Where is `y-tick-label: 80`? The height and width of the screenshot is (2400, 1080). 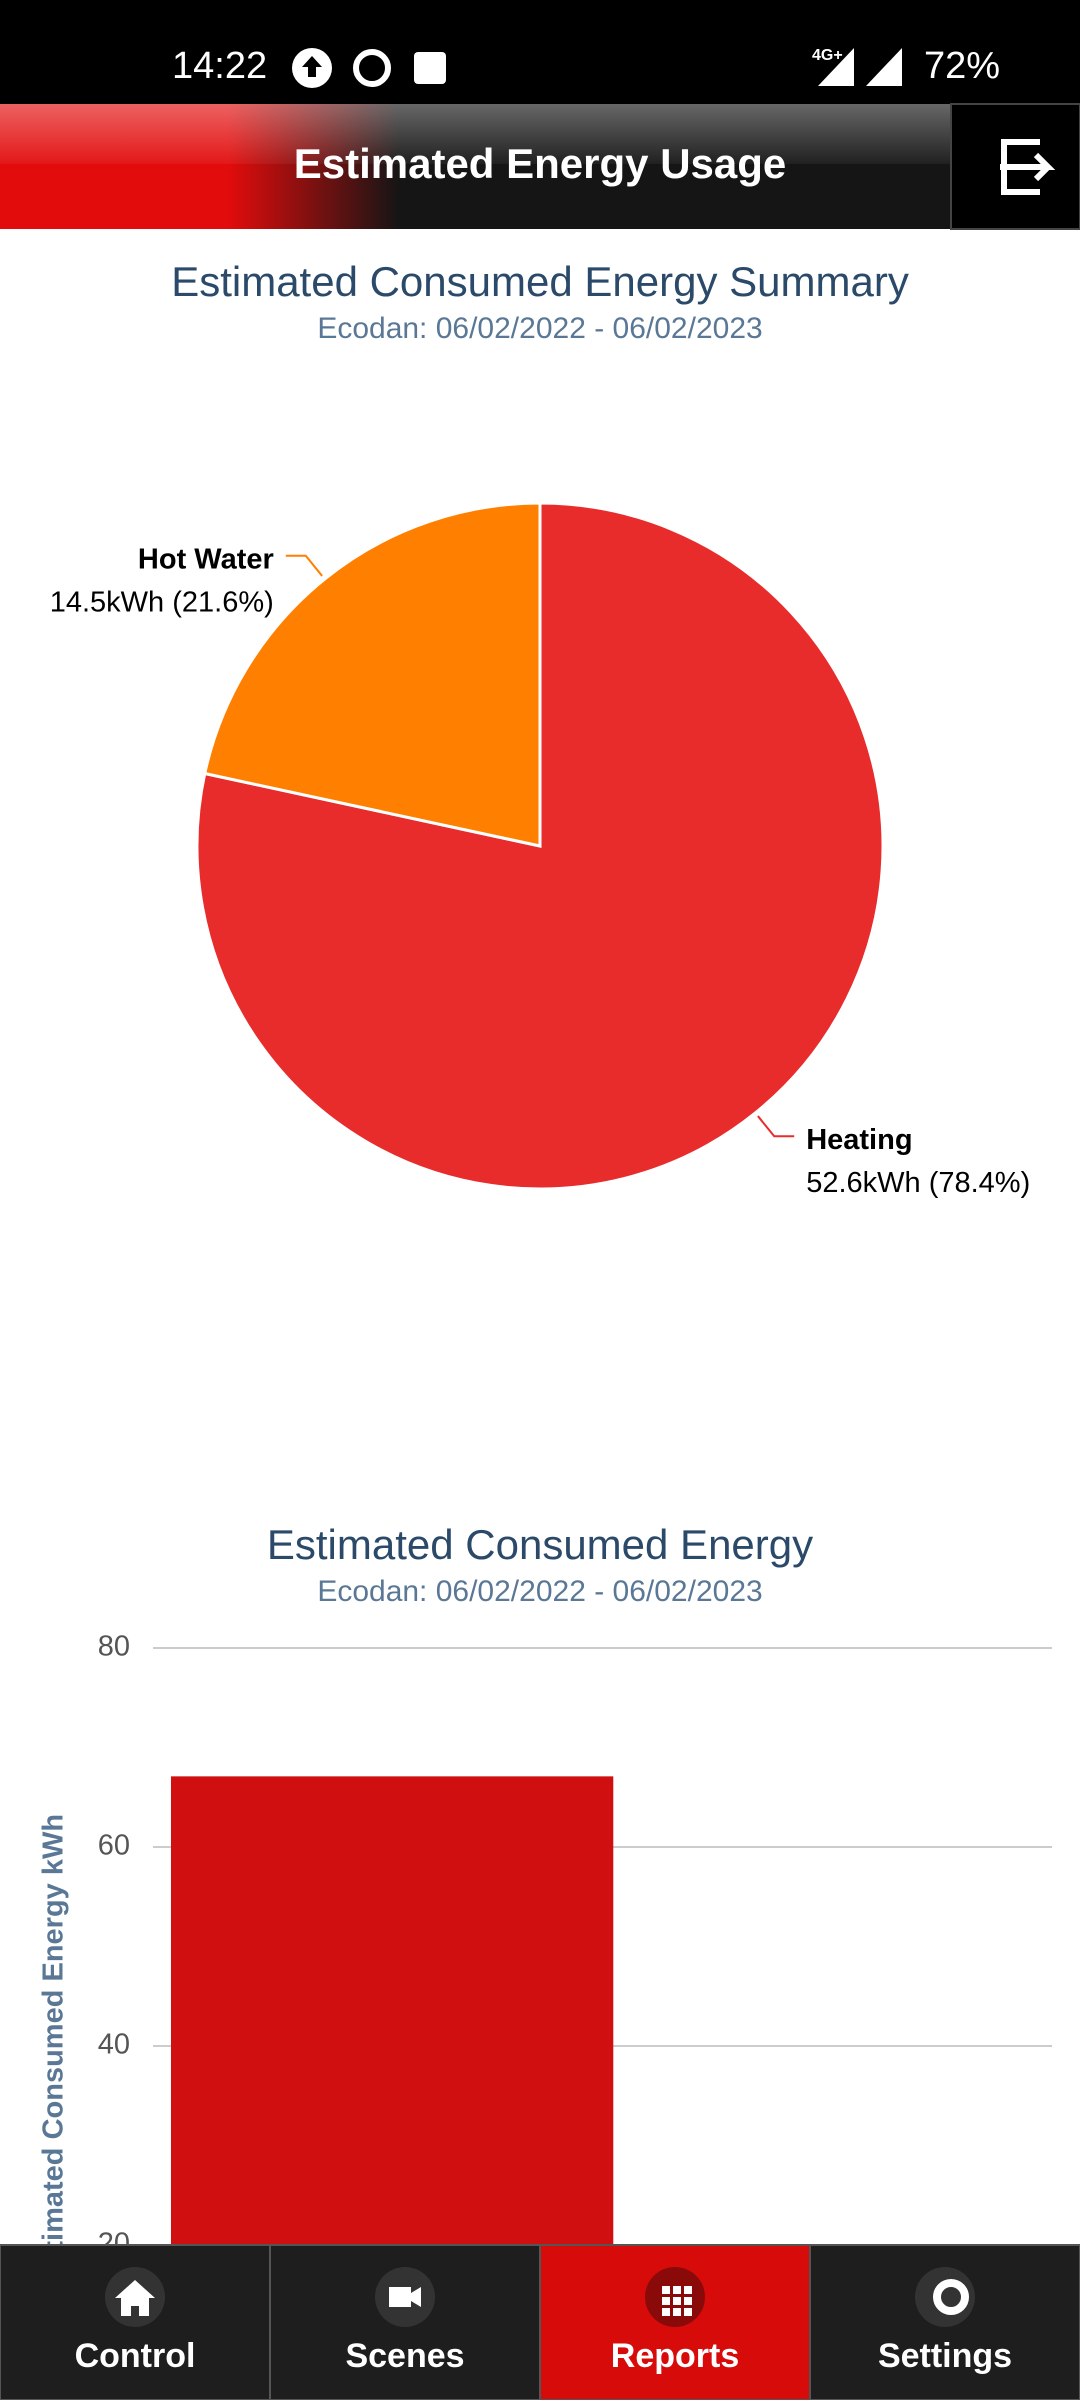
y-tick-label: 80 is located at coordinates (114, 1647).